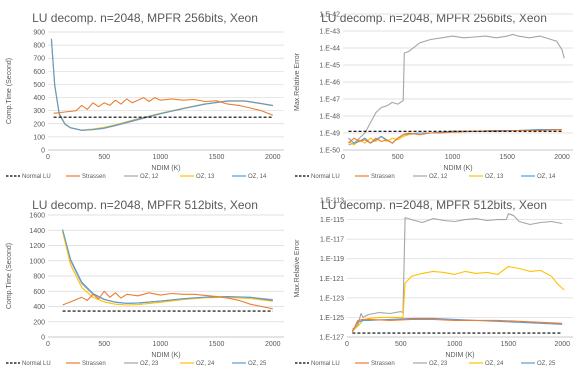 This screenshot has width=579, height=374. I want to click on y-tick-label: 100, so click(39, 137).